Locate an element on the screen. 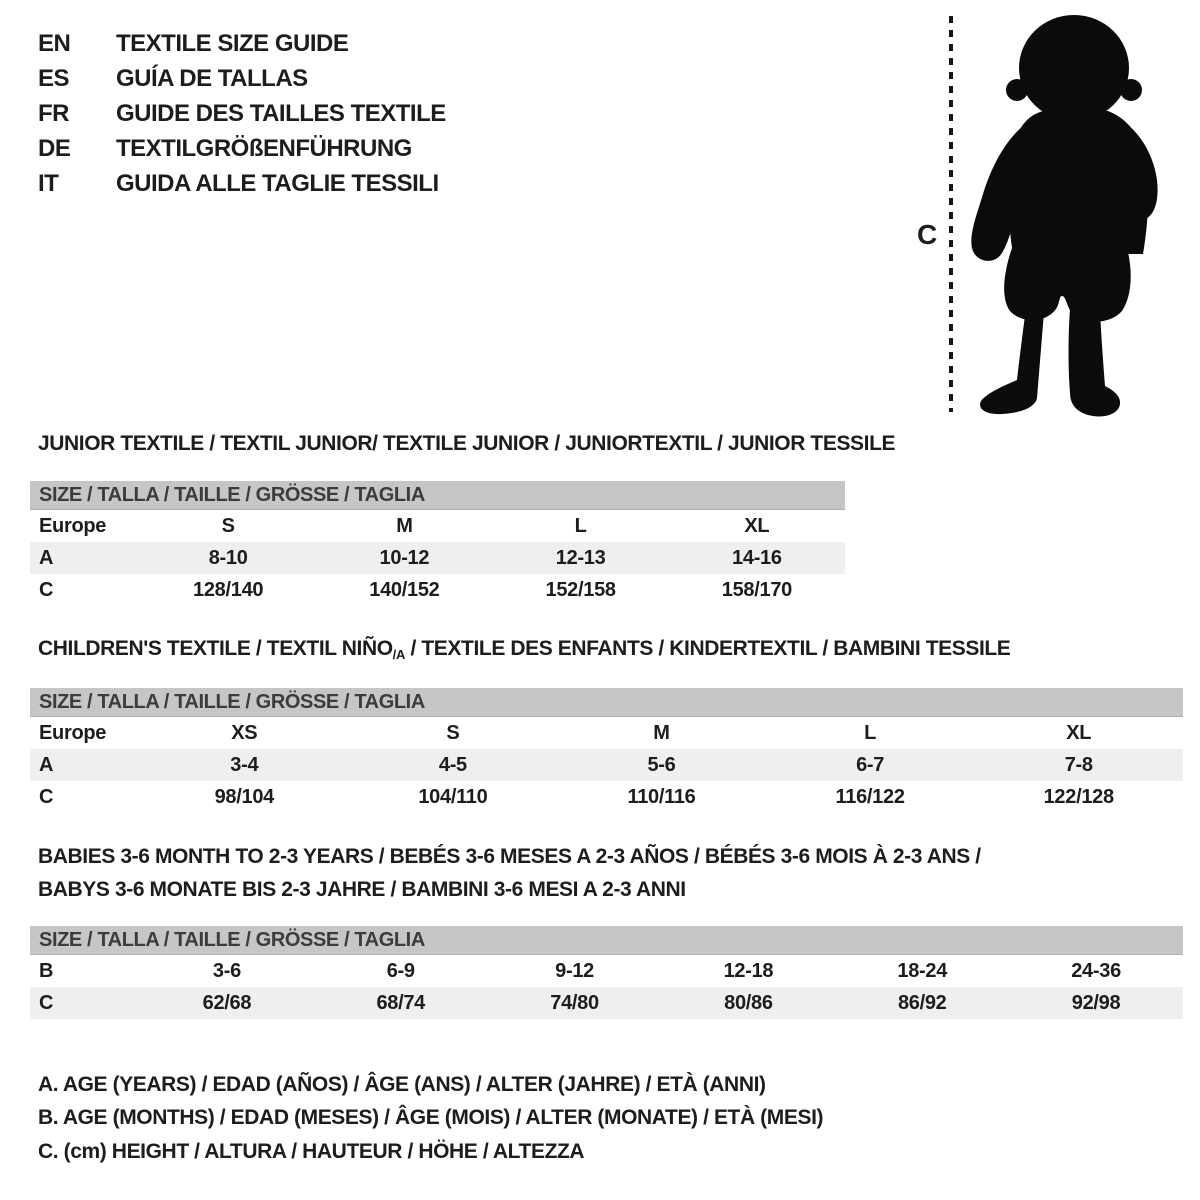 Image resolution: width=1200 pixels, height=1200 pixels. age-cell: 12-18 is located at coordinates (748, 970).